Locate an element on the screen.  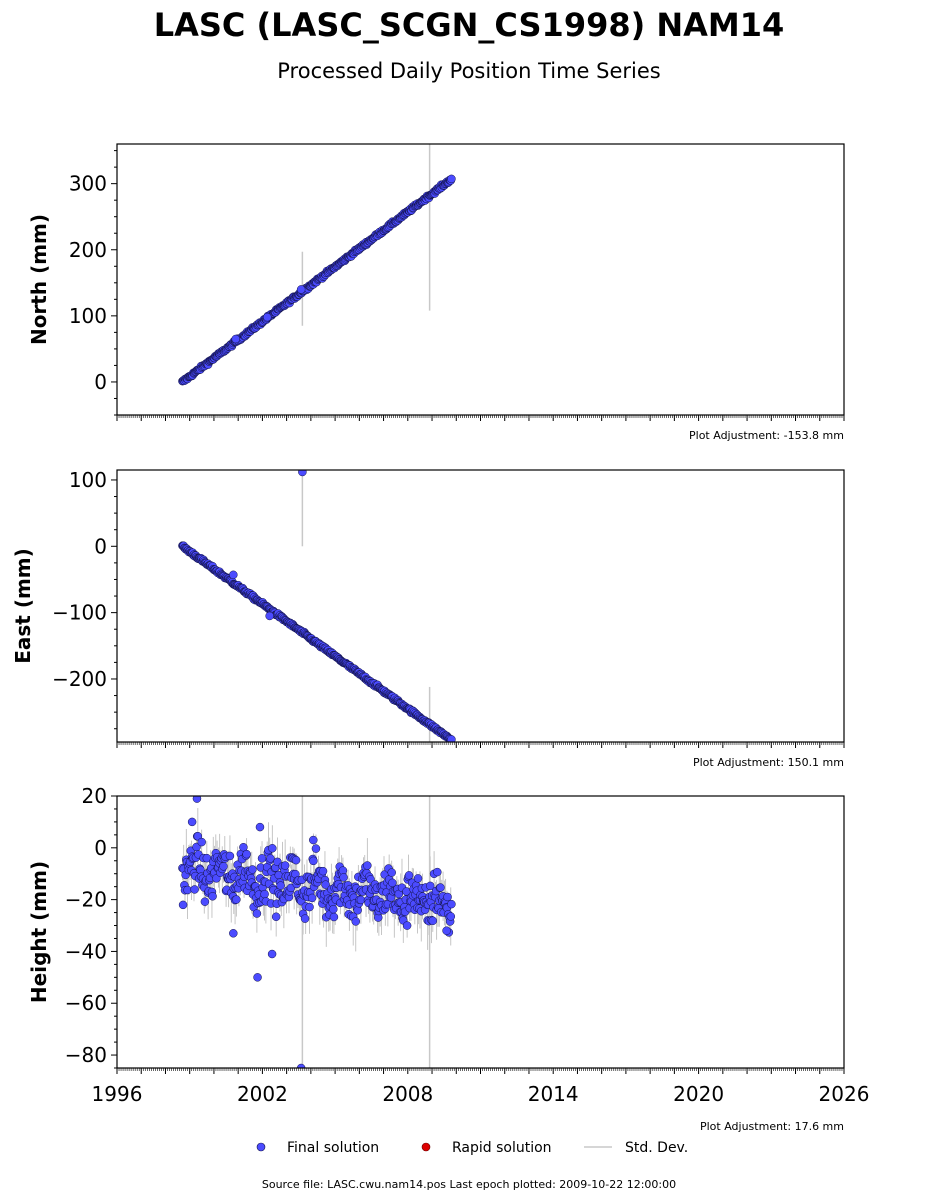
plot-adjustment-note: Plot Adjustment: -153.8 mm is located at coordinates (766, 435).